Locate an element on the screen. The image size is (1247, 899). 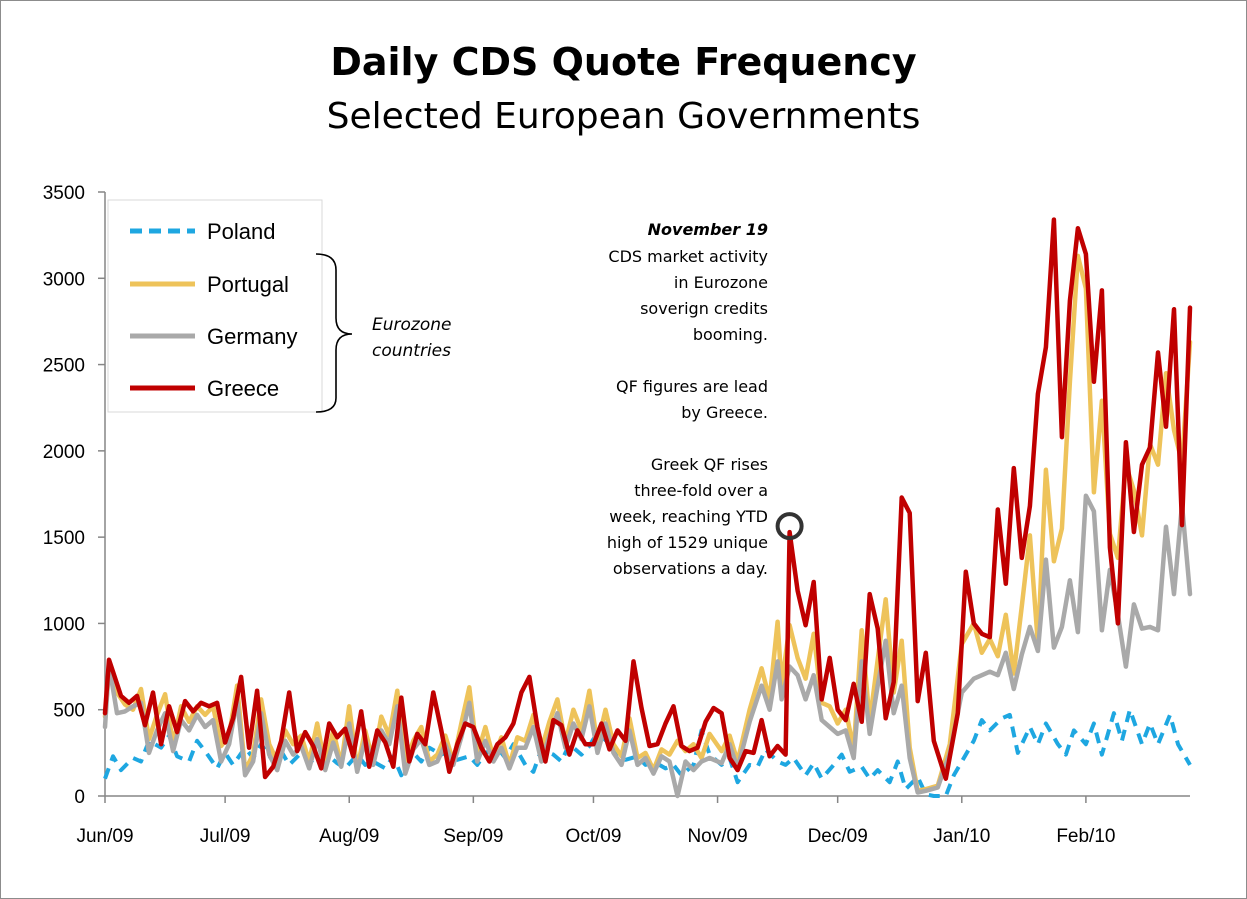
legend-label-greece: Greece is located at coordinates (243, 388).